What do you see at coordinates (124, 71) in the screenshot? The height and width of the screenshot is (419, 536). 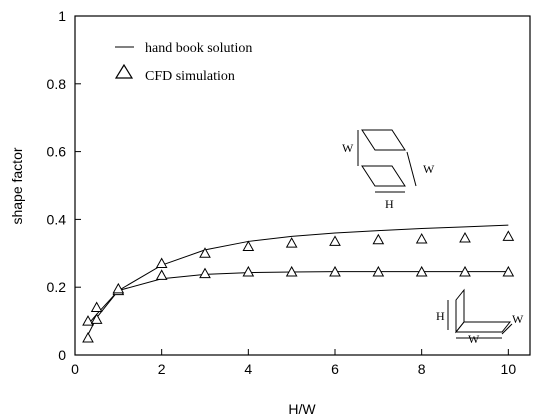 I see `legend-triangle-swatch` at bounding box center [124, 71].